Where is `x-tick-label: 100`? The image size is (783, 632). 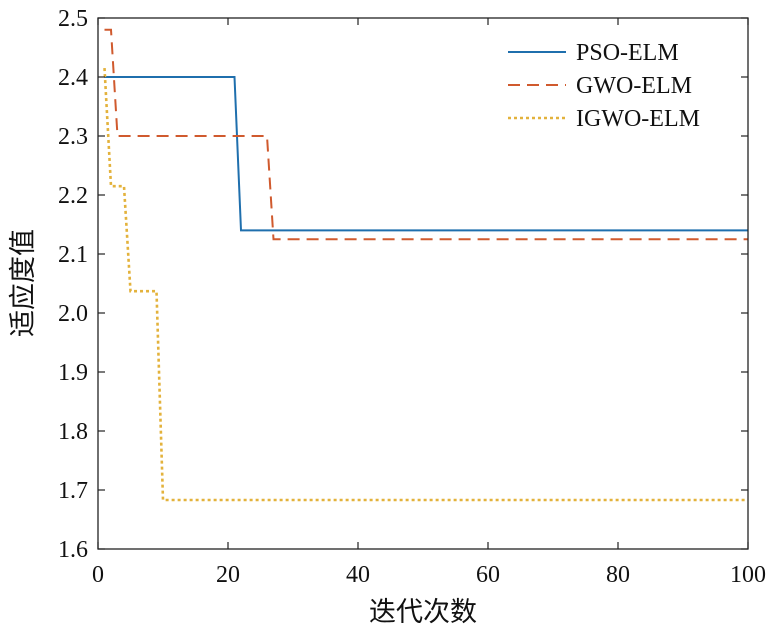 x-tick-label: 100 is located at coordinates (748, 575).